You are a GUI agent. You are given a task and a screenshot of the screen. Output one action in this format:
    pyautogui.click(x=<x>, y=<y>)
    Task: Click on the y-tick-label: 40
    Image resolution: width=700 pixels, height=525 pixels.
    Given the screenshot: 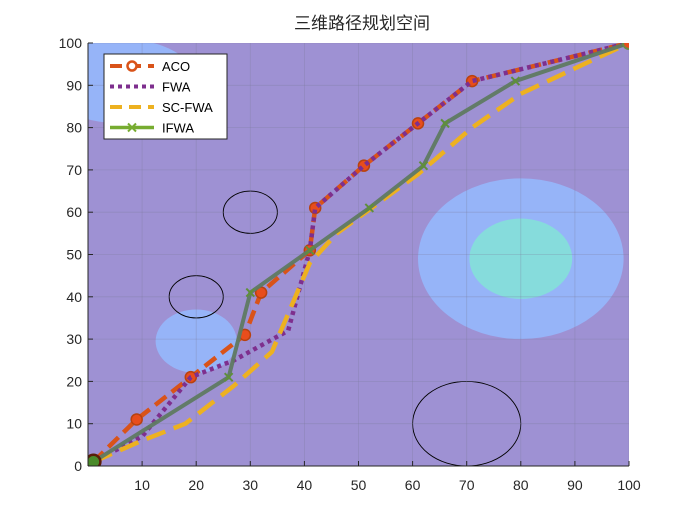 What is the action you would take?
    pyautogui.click(x=74, y=297)
    